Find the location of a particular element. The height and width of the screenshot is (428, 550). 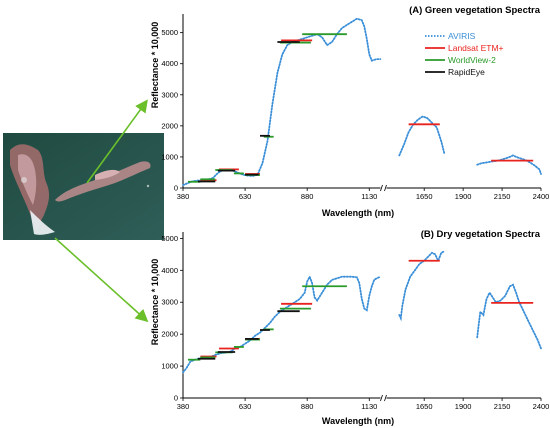

arrow-to-panel-b is located at coordinates (101, 280).